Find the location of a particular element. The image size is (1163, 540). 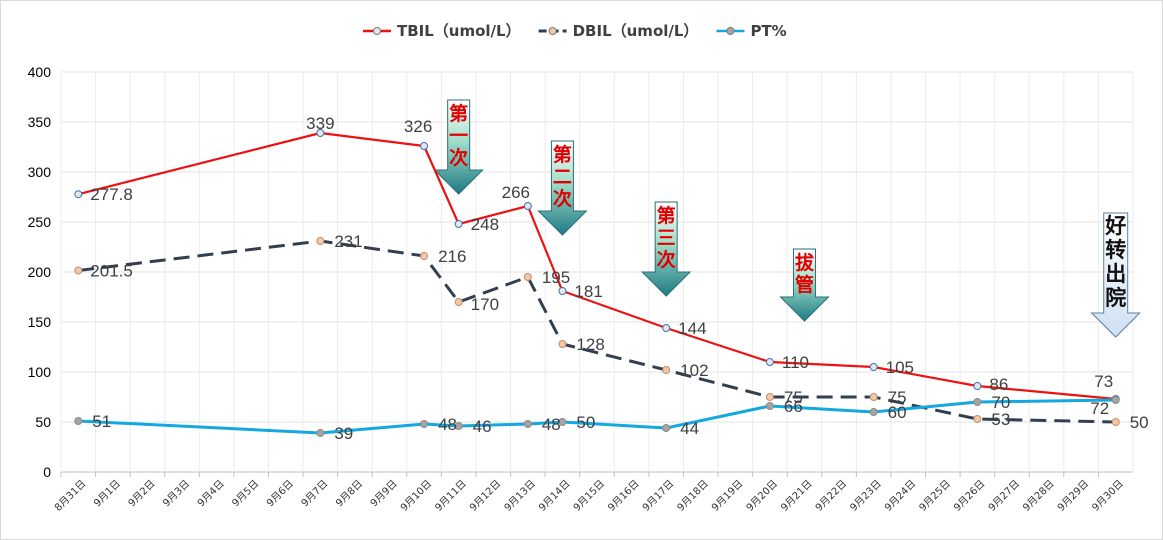

data-label: 46 is located at coordinates (482, 426).